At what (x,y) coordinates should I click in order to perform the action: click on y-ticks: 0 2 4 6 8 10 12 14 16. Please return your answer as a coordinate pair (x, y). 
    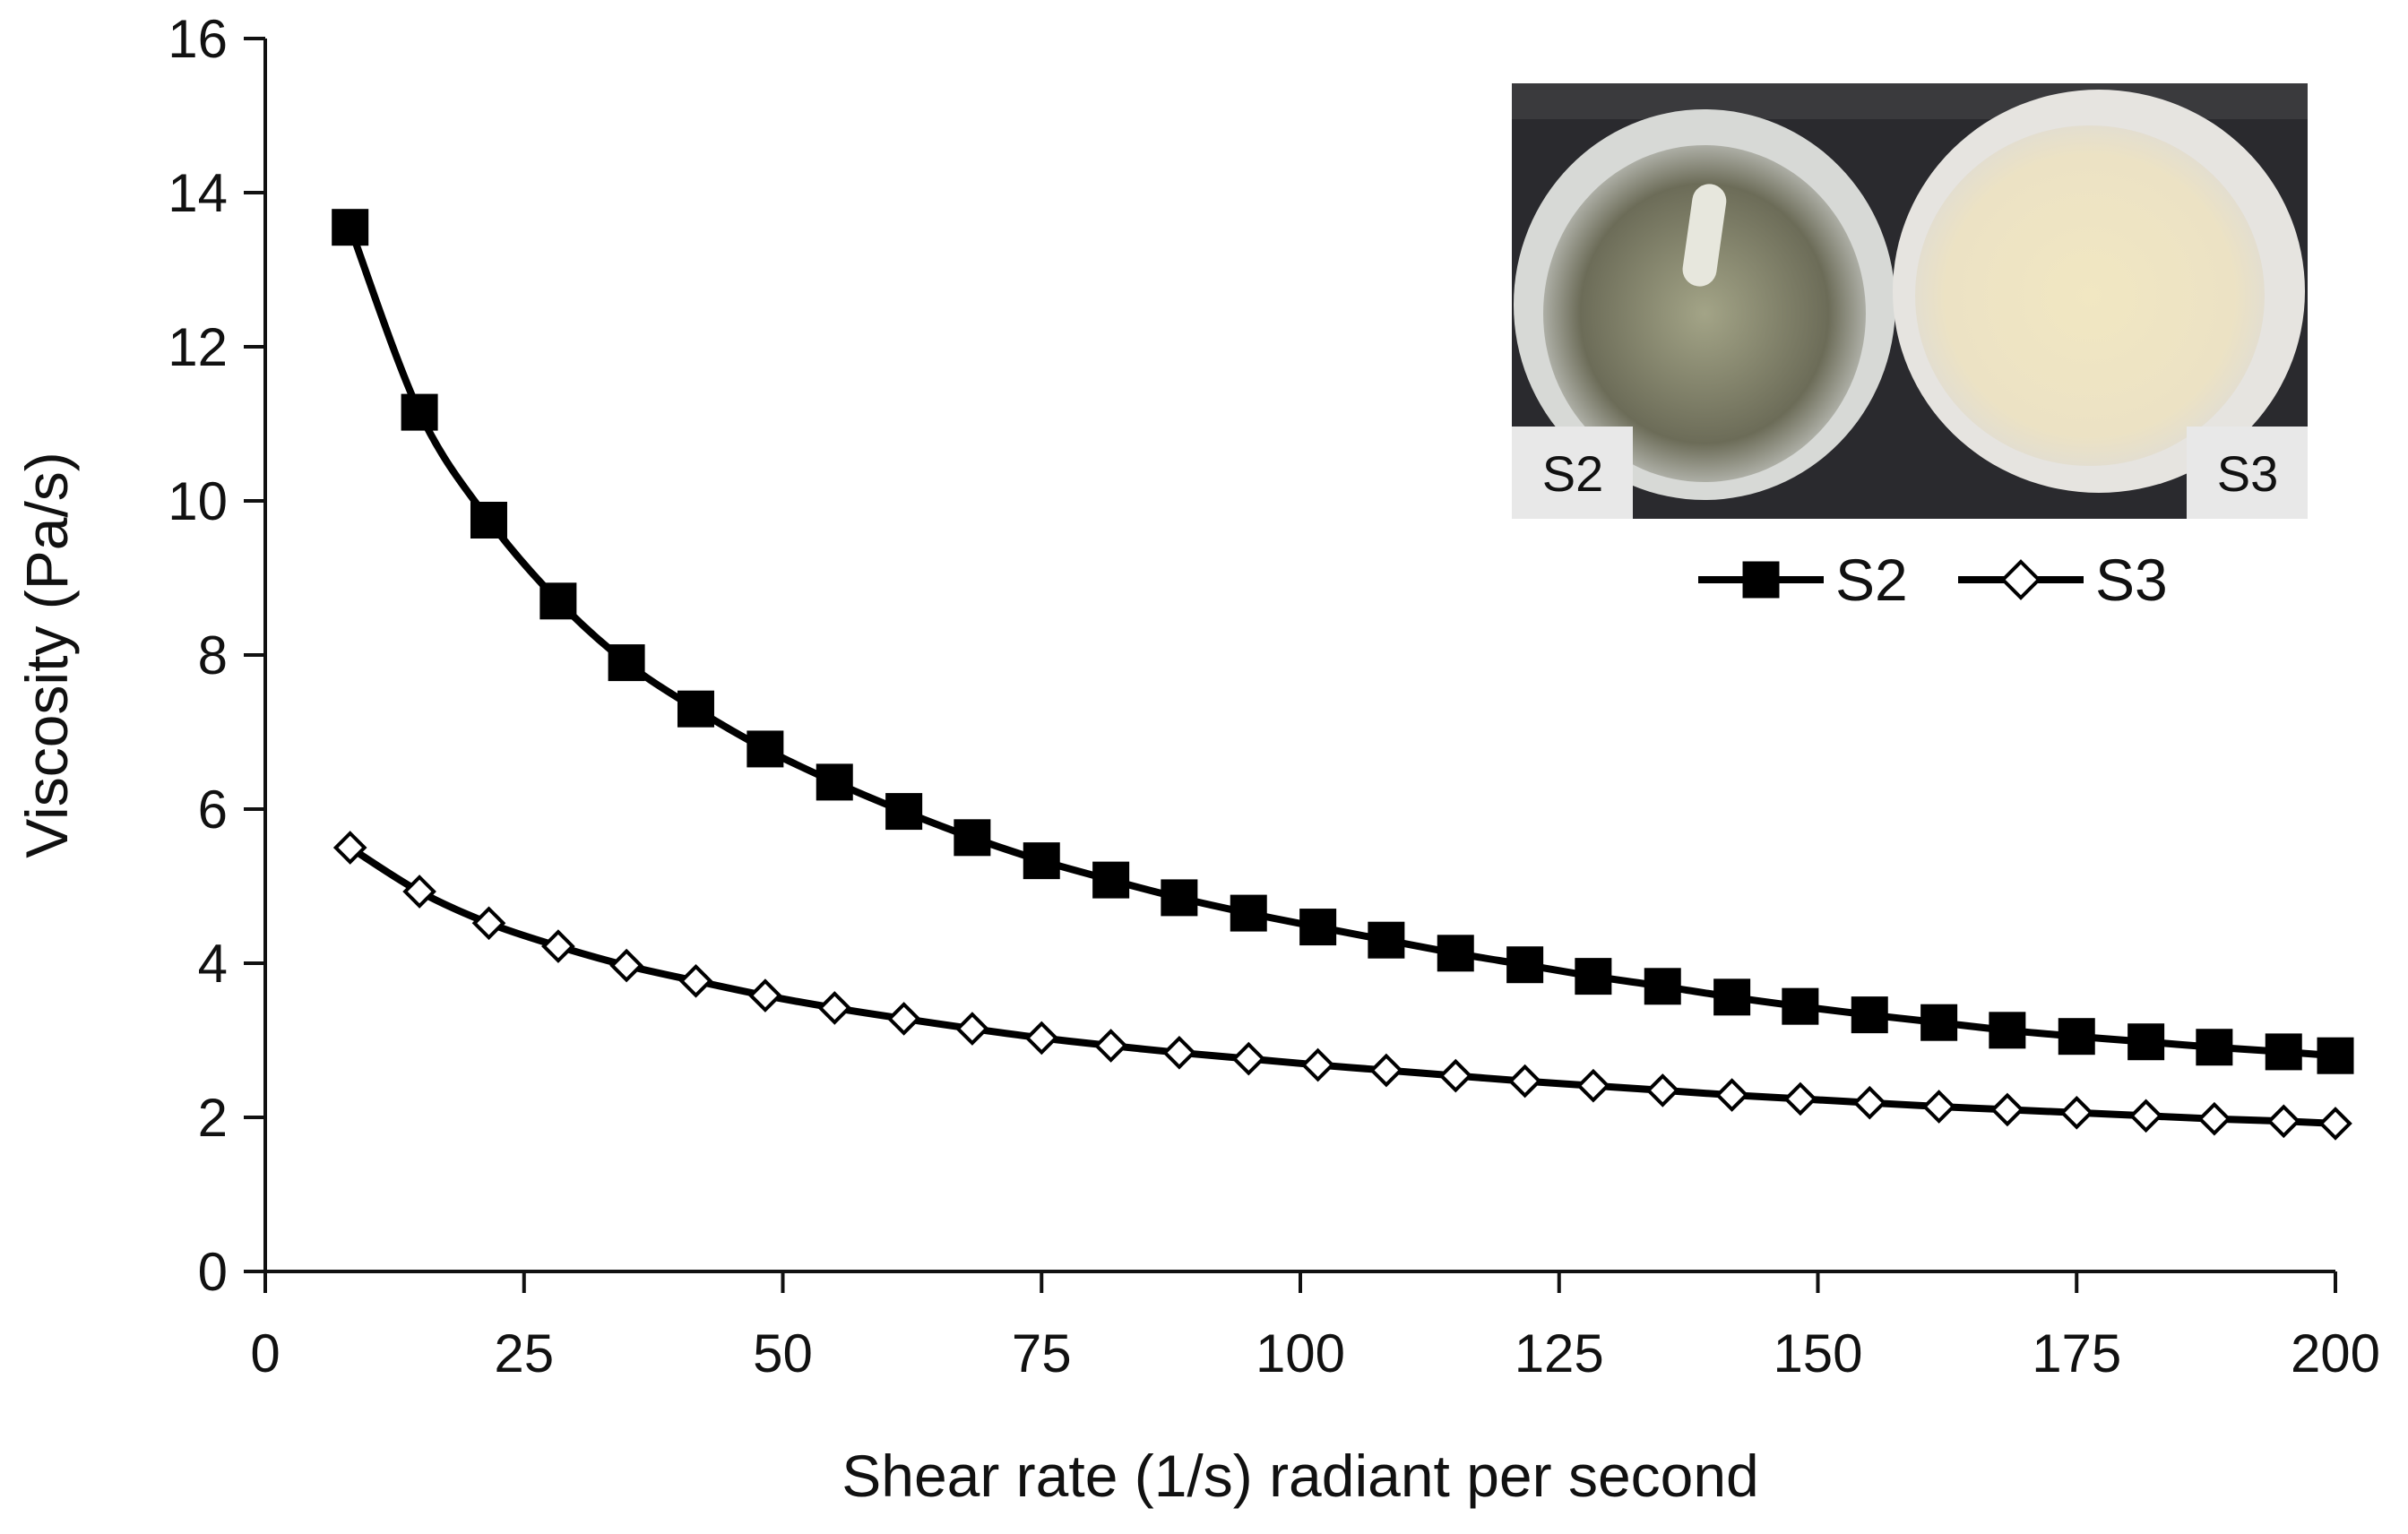
    Looking at the image, I should click on (217, 655).